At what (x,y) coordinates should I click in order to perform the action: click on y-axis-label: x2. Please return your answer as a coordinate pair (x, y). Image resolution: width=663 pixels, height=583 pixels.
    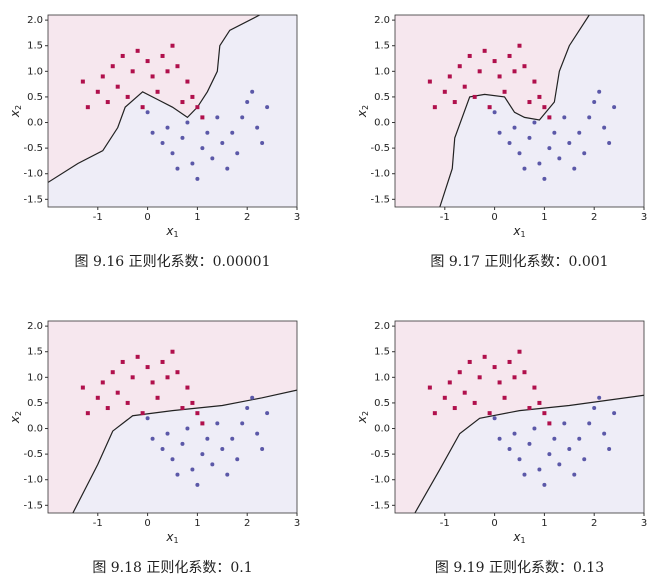
    Looking at the image, I should click on (15, 417).